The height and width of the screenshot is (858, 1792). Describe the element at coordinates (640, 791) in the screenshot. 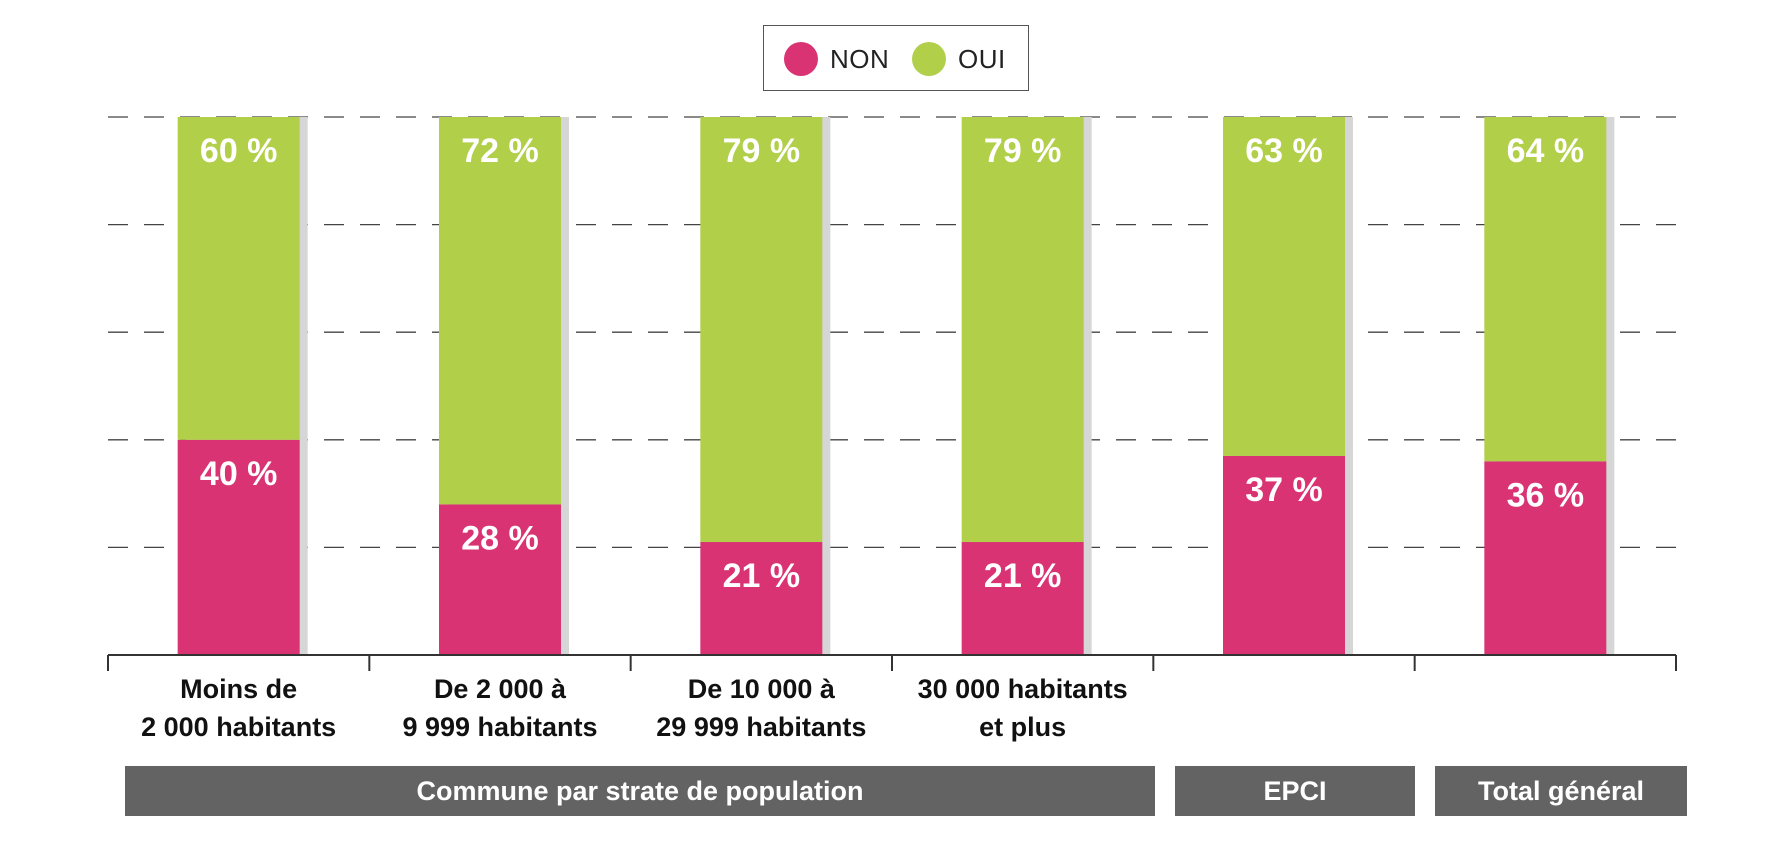

I see `group-band-commune: Commune par strate de population` at that location.